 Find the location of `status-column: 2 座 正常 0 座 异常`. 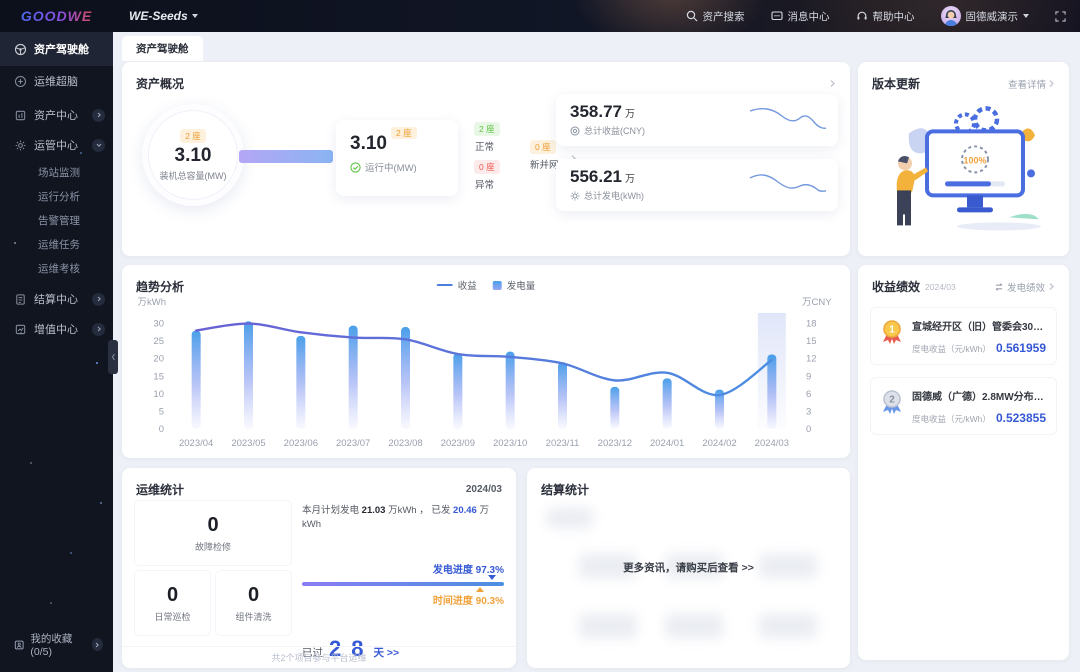

status-column: 2 座 正常 0 座 异常 is located at coordinates (487, 158).